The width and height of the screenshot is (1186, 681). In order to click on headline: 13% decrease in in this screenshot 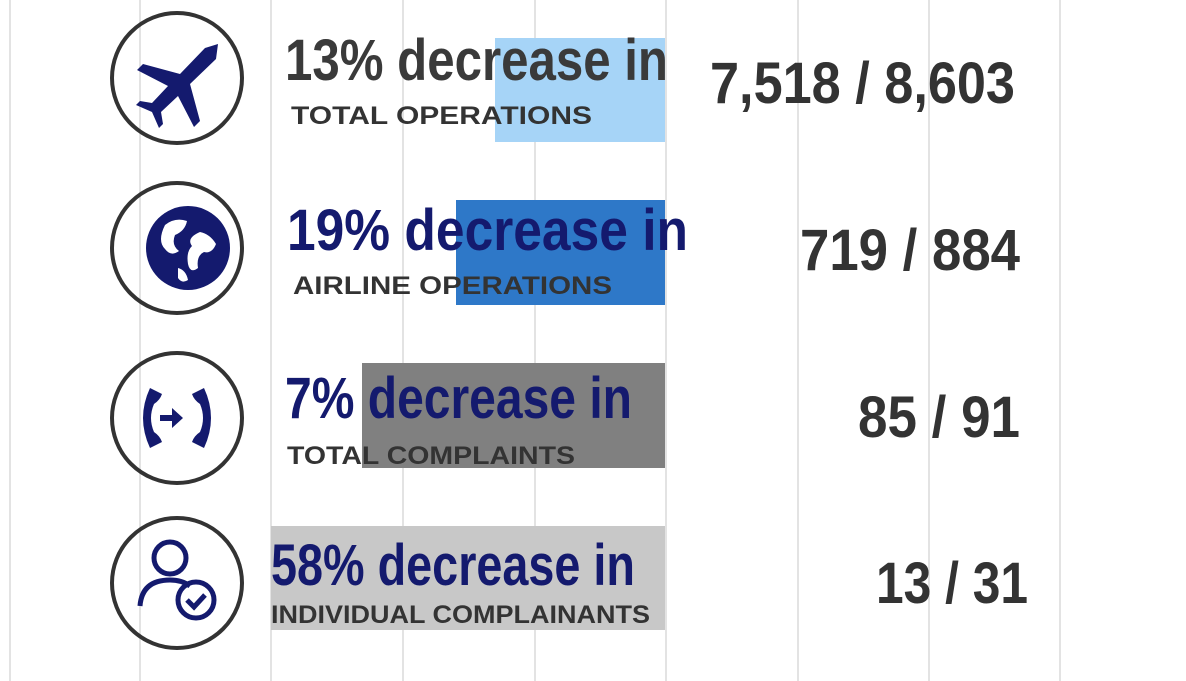, I will do `click(476, 60)`.